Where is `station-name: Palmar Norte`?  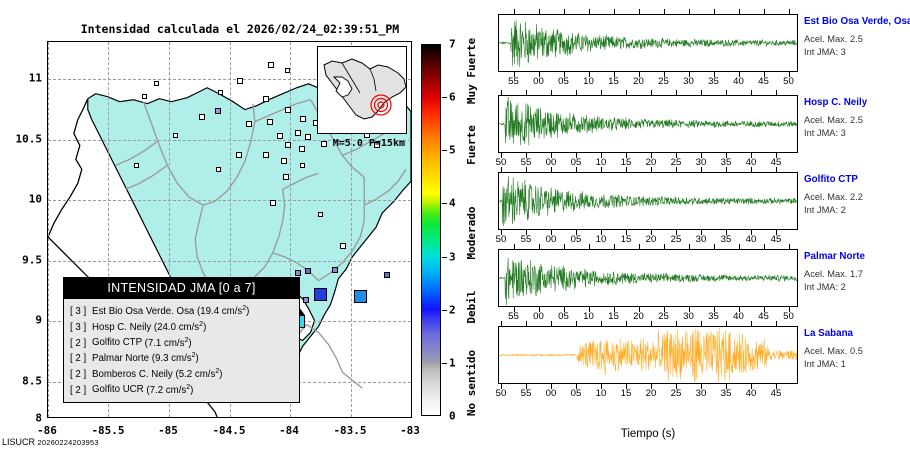
station-name: Palmar Norte is located at coordinates (834, 256).